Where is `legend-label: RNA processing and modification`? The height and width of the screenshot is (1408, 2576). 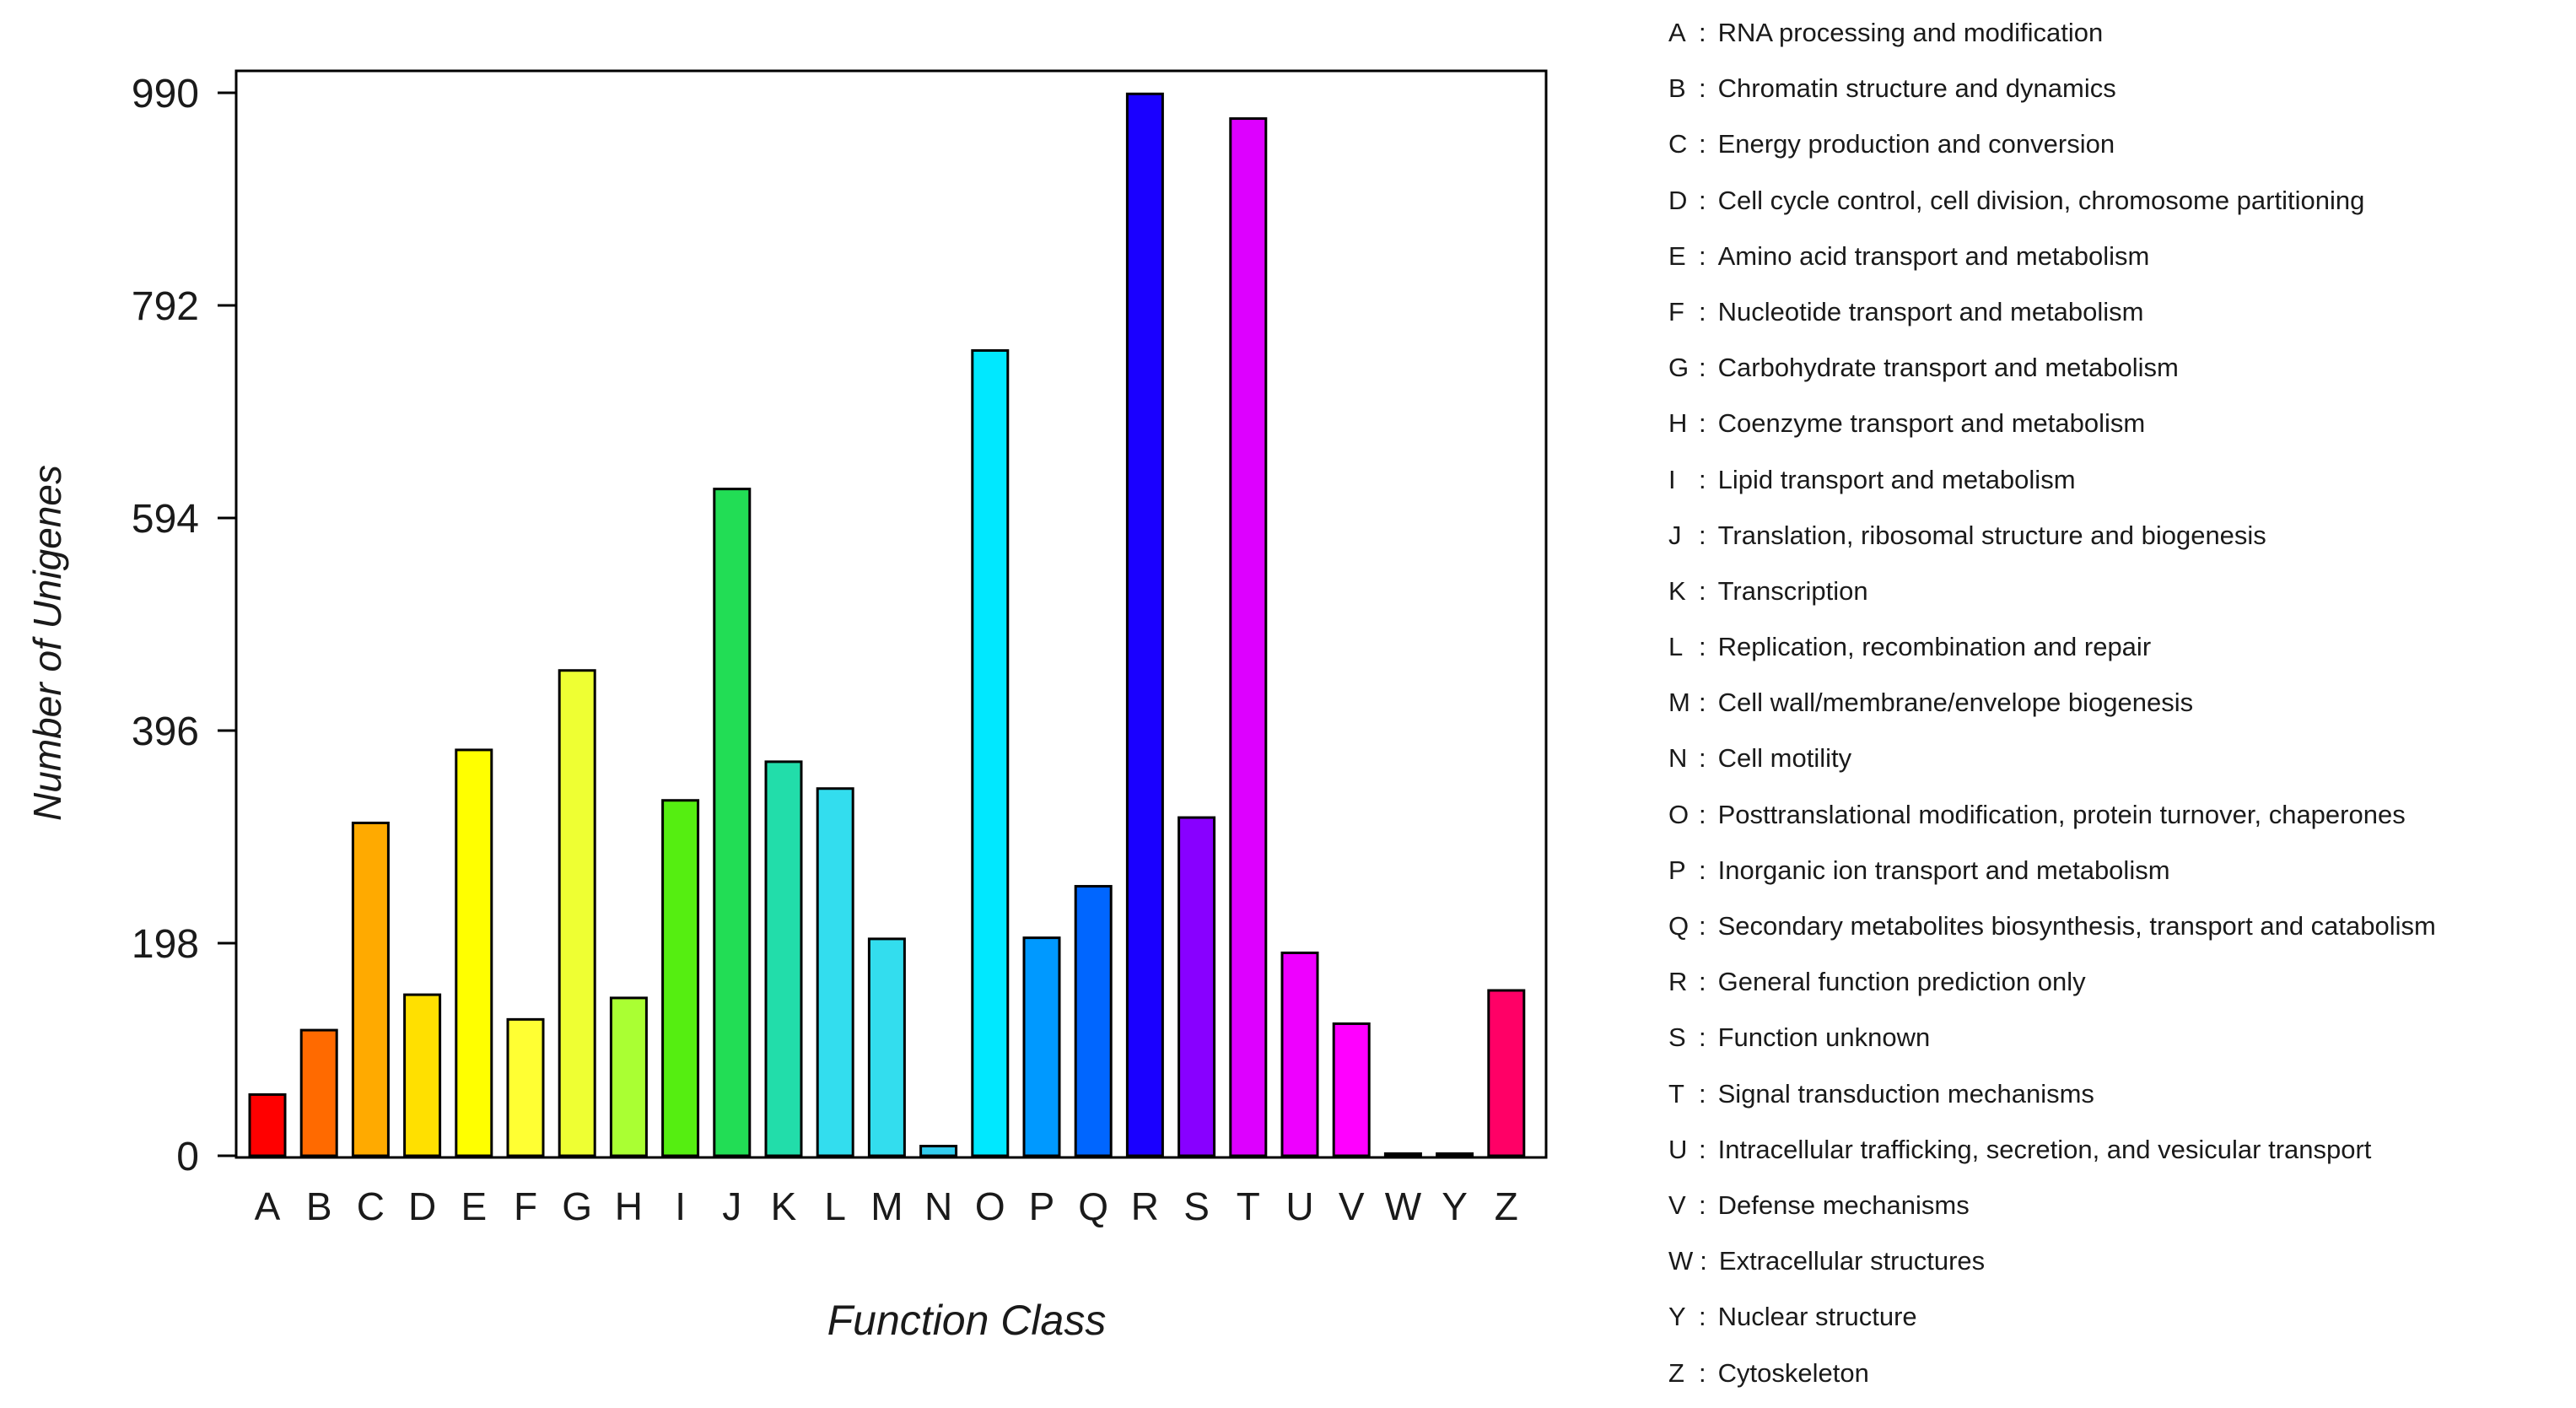 legend-label: RNA processing and modification is located at coordinates (1910, 32).